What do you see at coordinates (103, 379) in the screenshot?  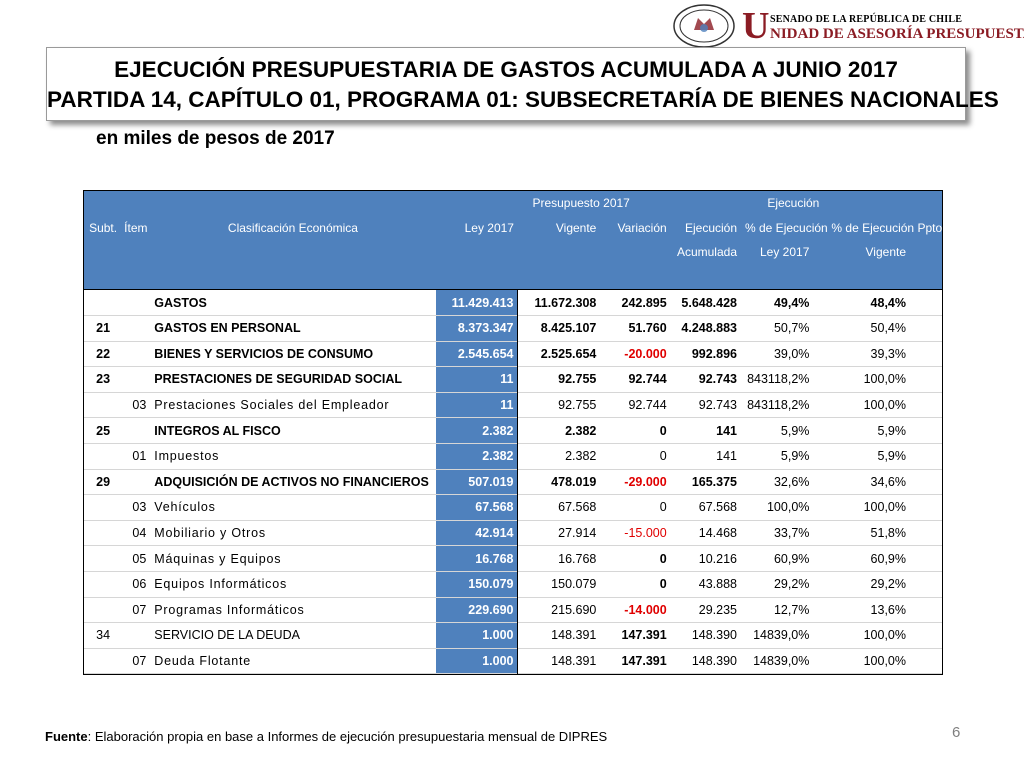 I see `row-subt: 23` at bounding box center [103, 379].